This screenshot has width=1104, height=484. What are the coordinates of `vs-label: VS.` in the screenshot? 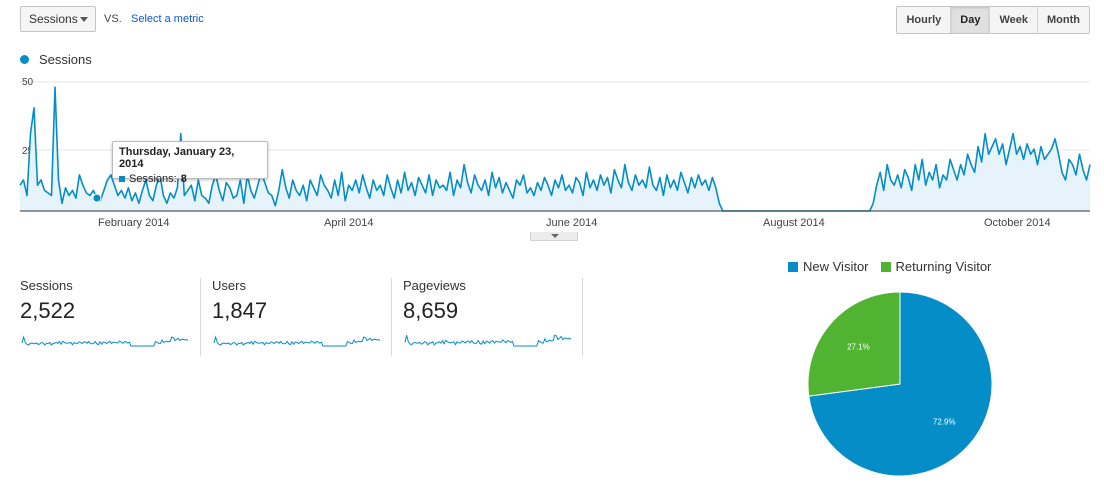 It's located at (113, 19).